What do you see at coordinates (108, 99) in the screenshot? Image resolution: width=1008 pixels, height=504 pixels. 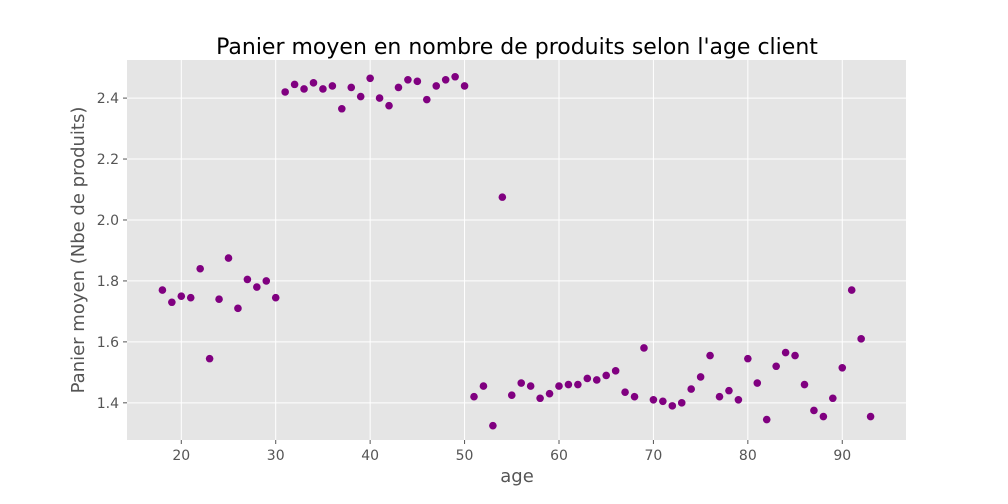 I see `y-tick-label: 2.4` at bounding box center [108, 99].